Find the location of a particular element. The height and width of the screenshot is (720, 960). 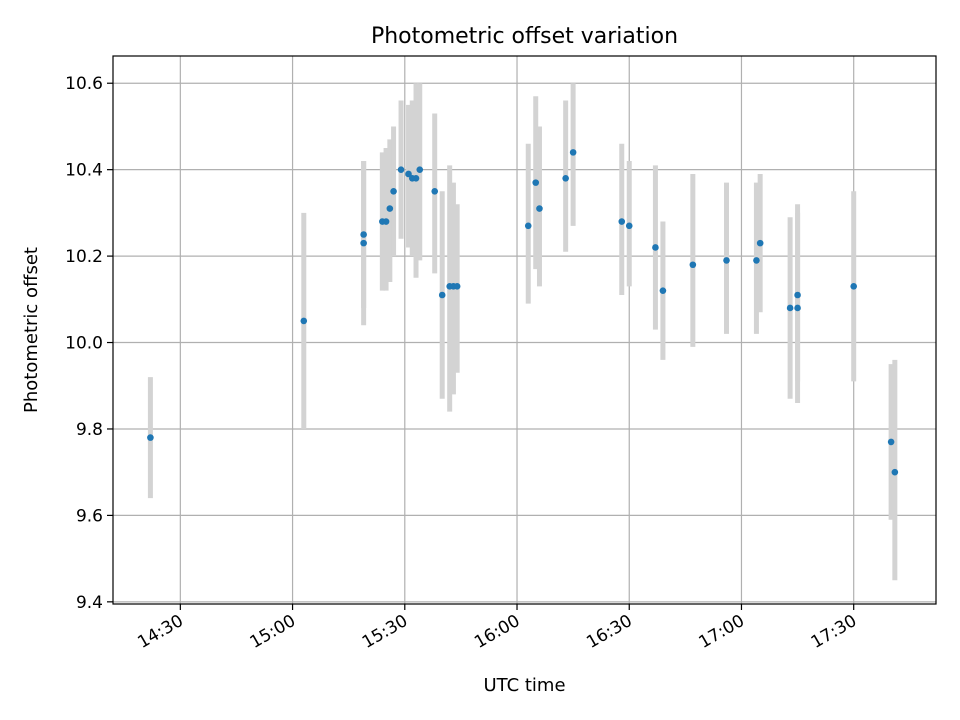

chart-title: Photometric offset variation is located at coordinates (524, 36).